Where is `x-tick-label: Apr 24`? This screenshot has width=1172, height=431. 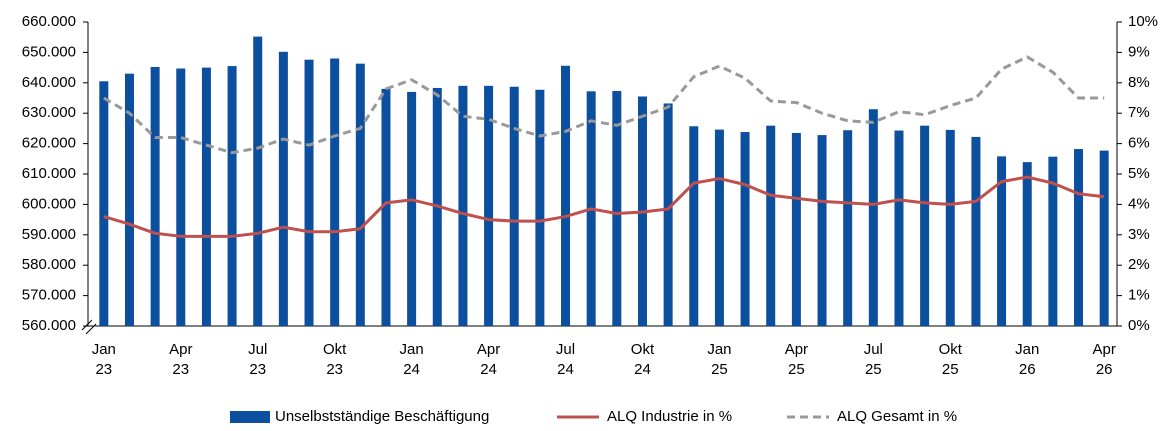
x-tick-label: Apr 24 is located at coordinates (488, 359).